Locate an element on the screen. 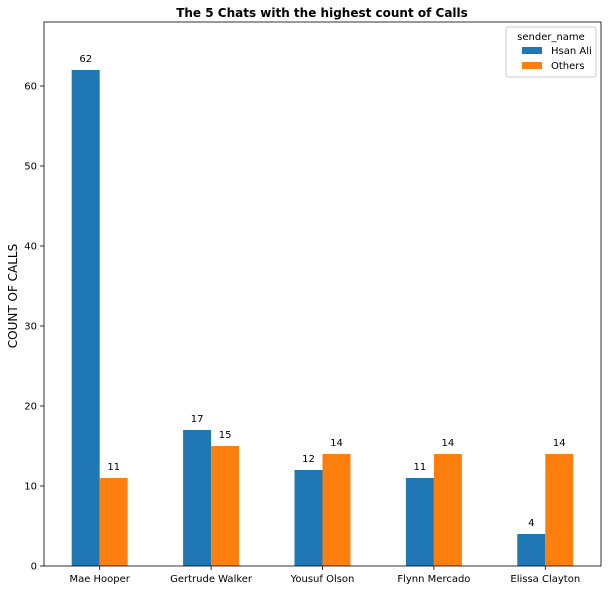  bar-flynn-mercado-hsan-ali is located at coordinates (419, 522).